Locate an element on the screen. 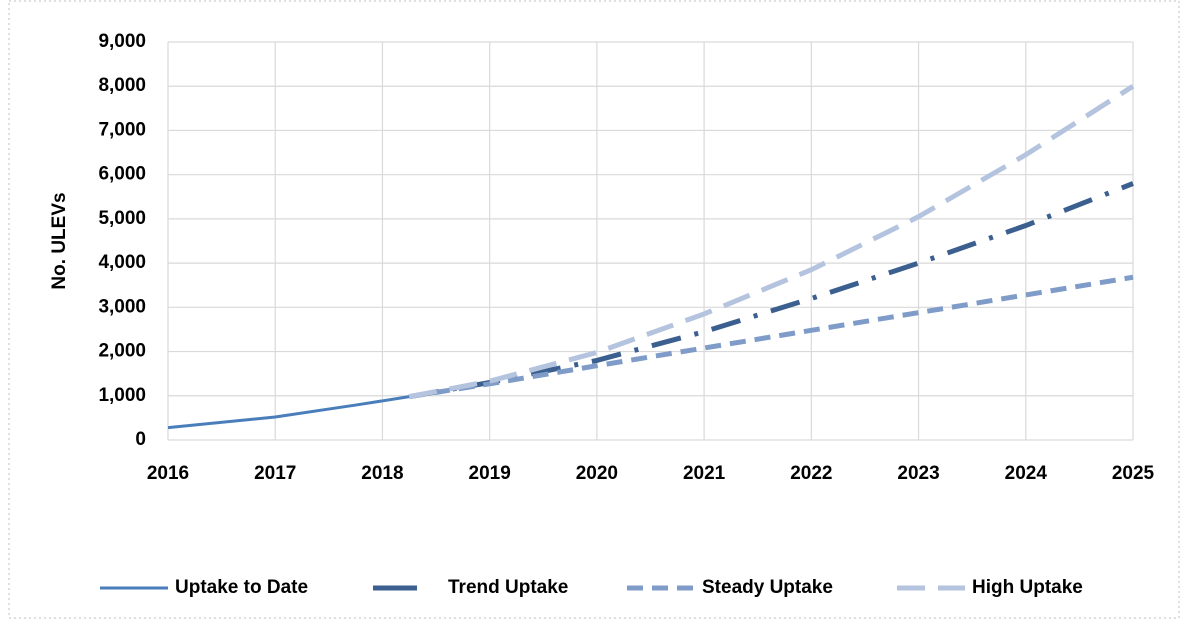 Image resolution: width=1182 pixels, height=621 pixels. y-tick-label: 5,000 is located at coordinates (122, 218).